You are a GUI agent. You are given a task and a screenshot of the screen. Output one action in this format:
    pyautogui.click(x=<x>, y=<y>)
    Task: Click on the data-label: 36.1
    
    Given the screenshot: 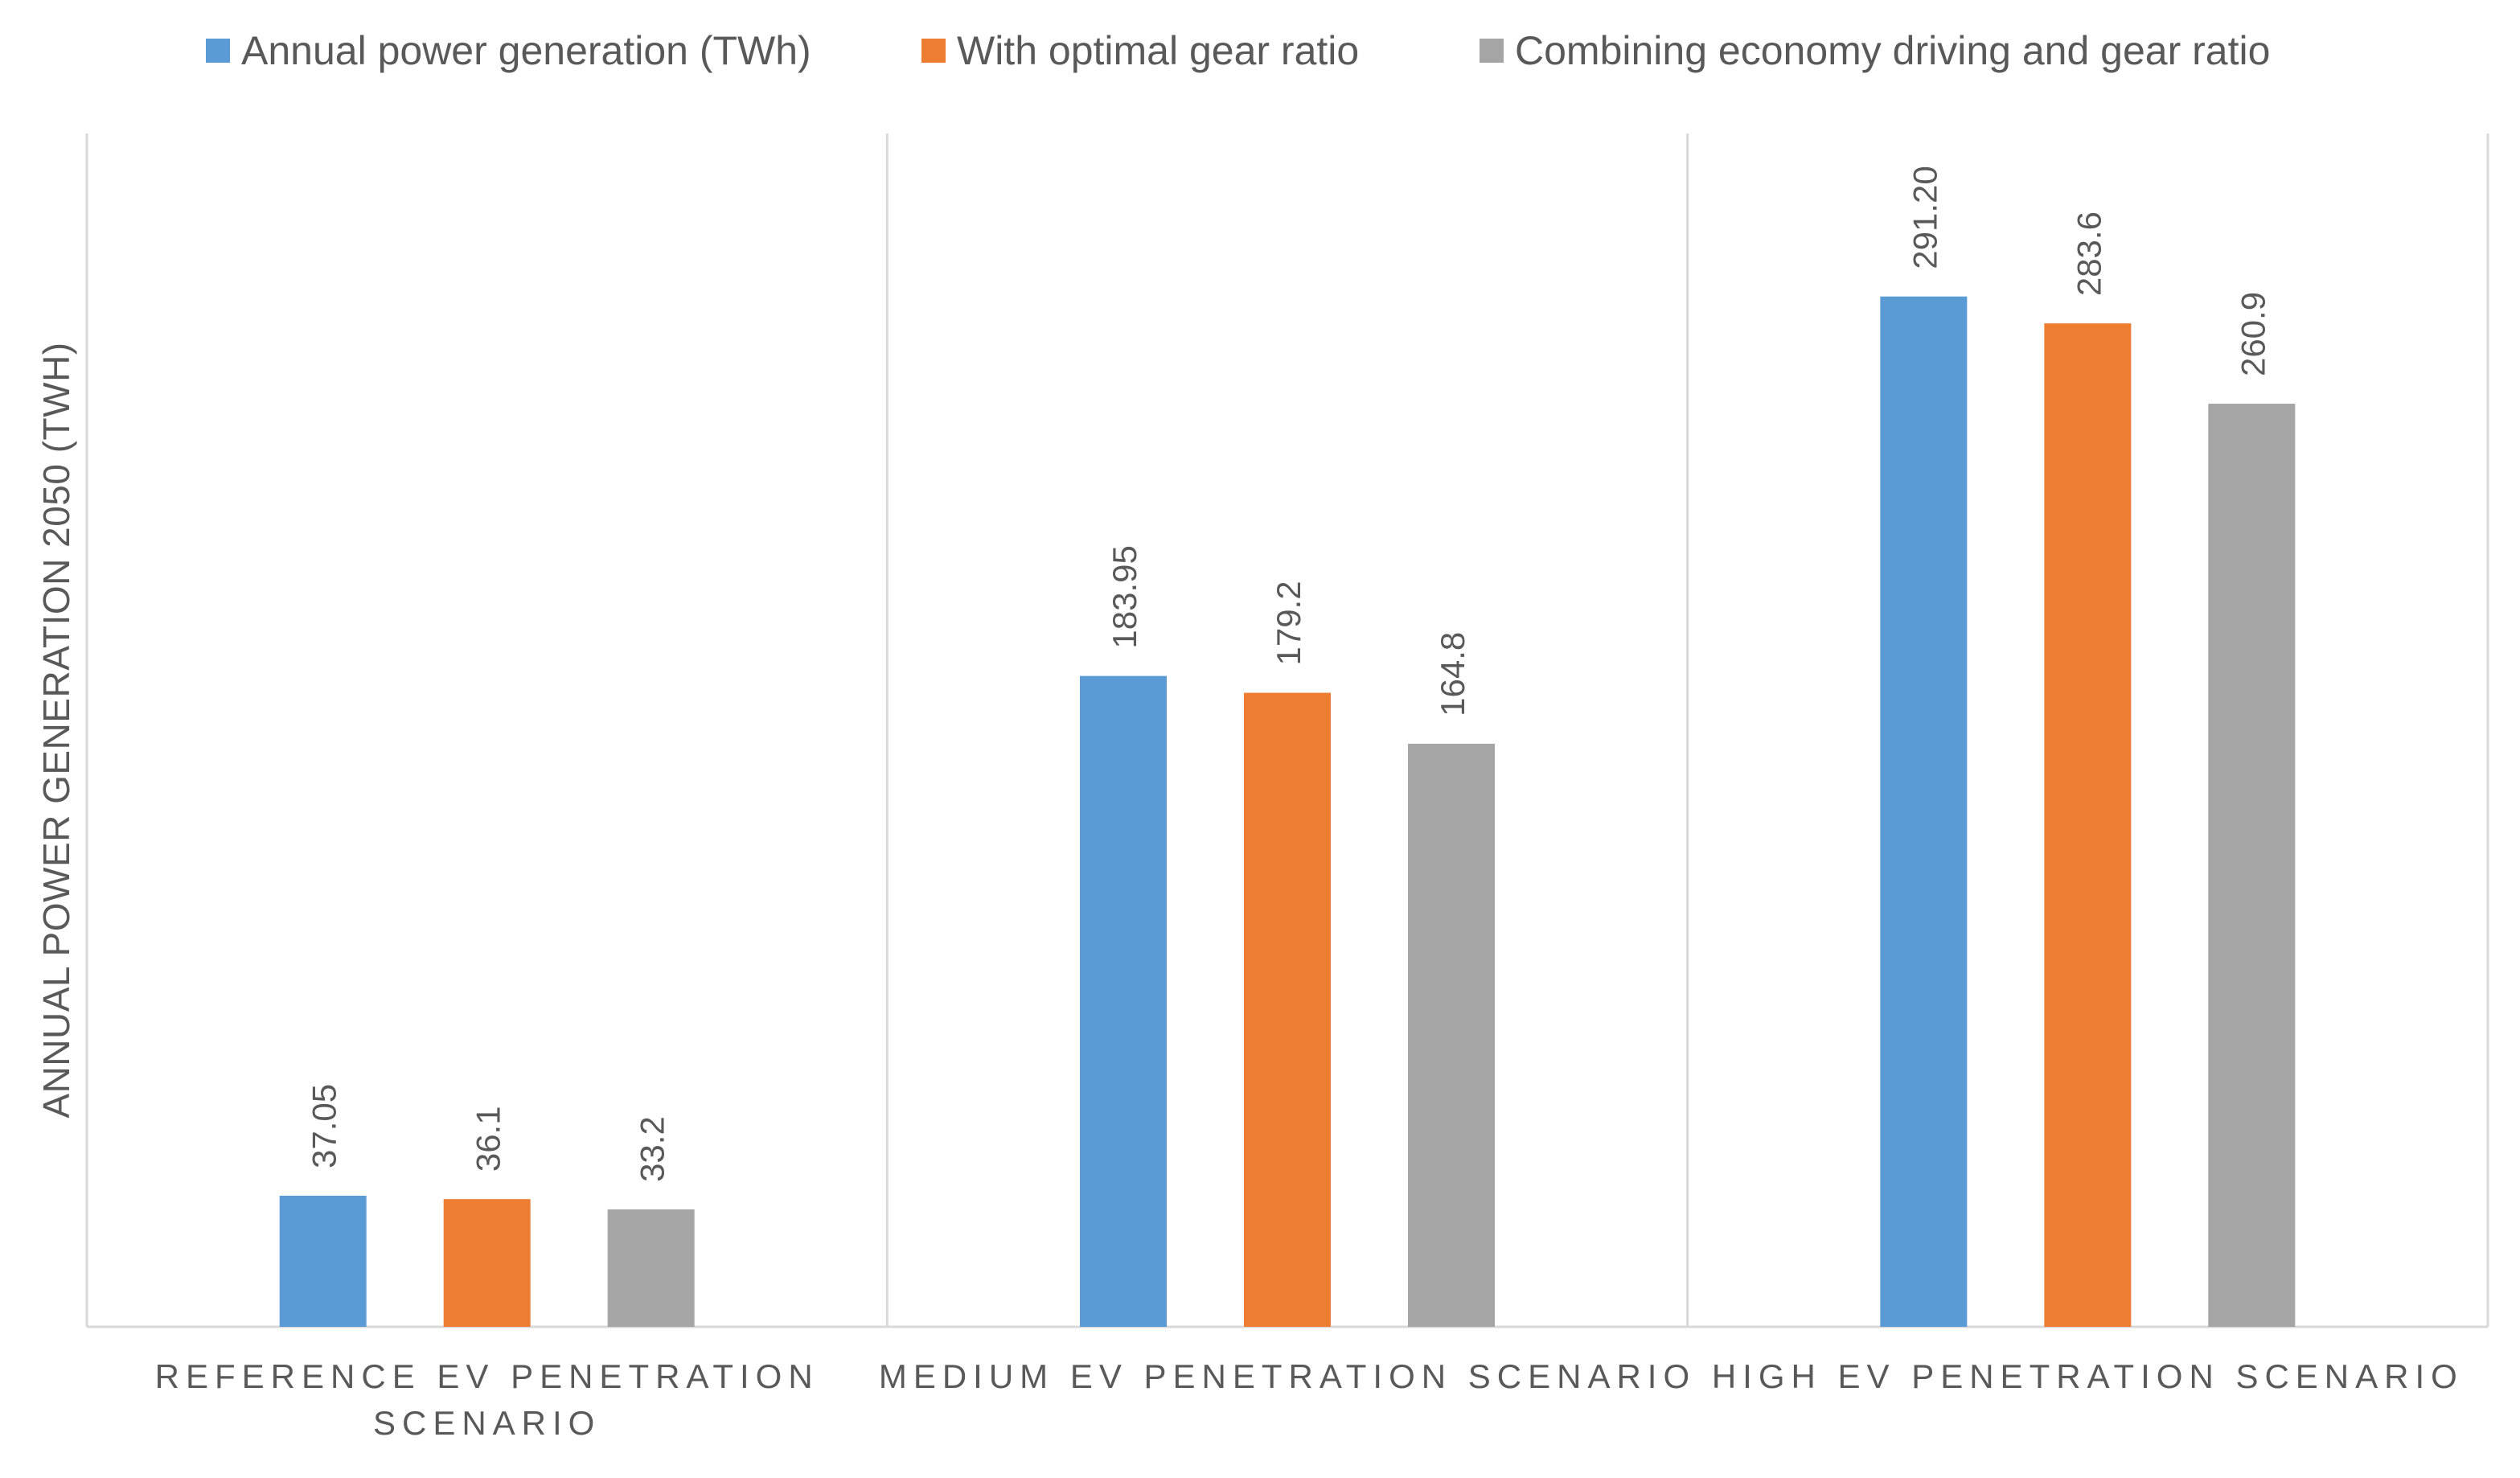 What is the action you would take?
    pyautogui.click(x=488, y=1139)
    